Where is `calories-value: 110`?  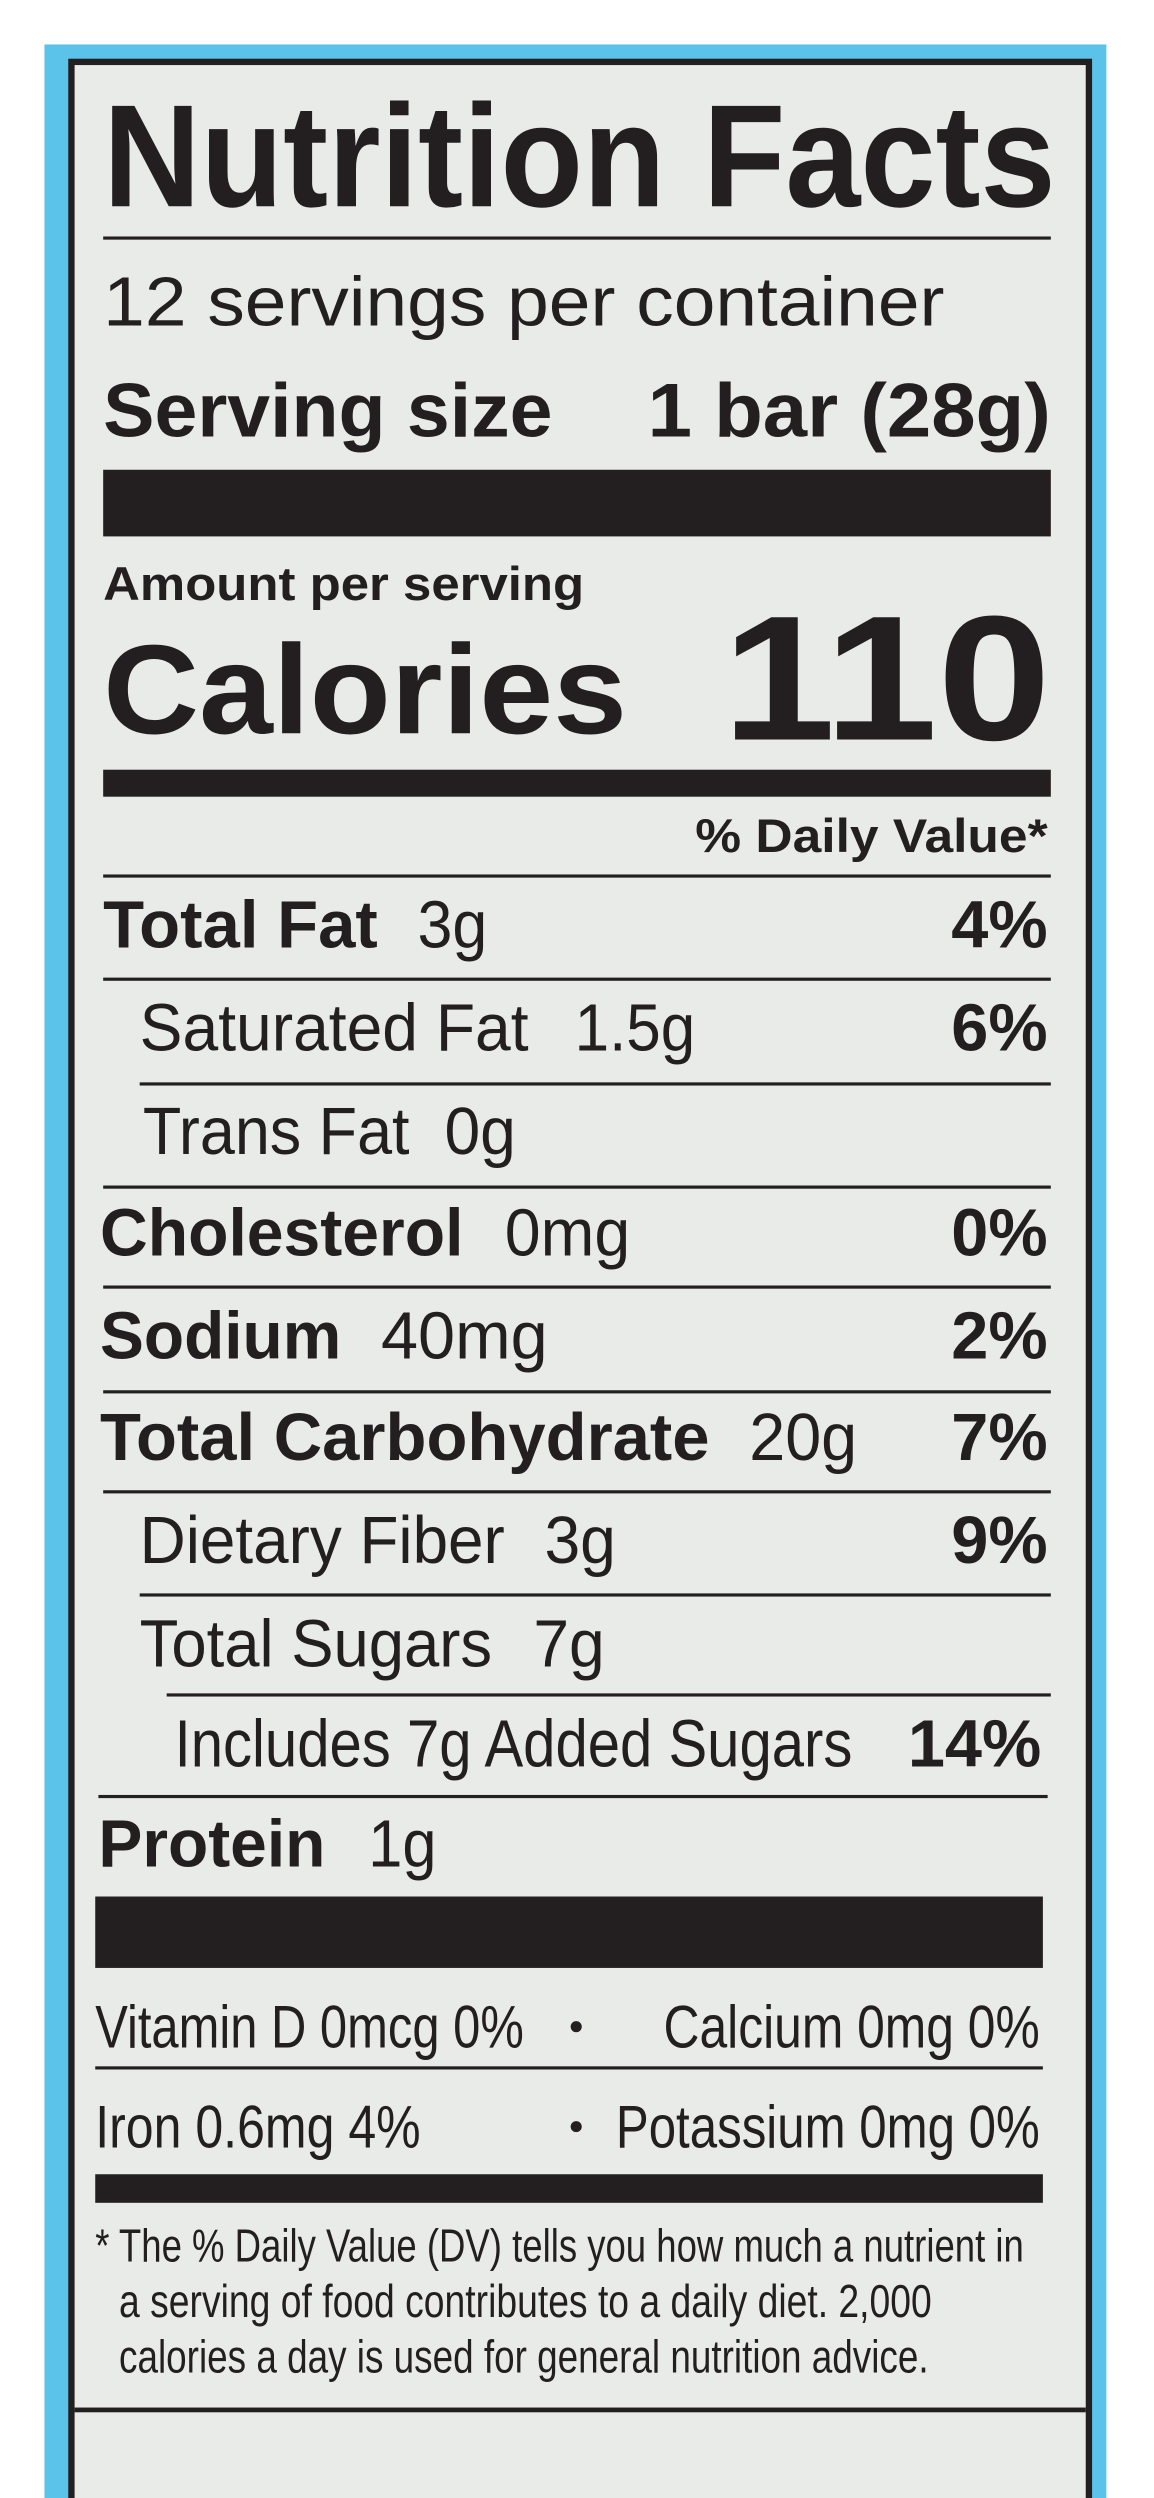
calories-value: 110 is located at coordinates (886, 678).